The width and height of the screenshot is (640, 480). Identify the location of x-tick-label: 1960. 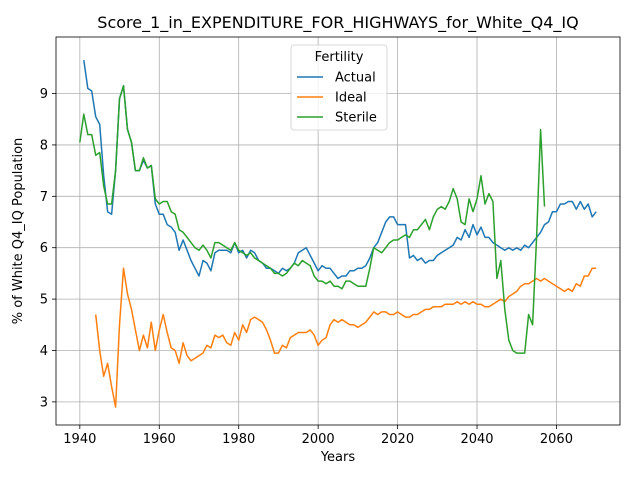
(159, 439).